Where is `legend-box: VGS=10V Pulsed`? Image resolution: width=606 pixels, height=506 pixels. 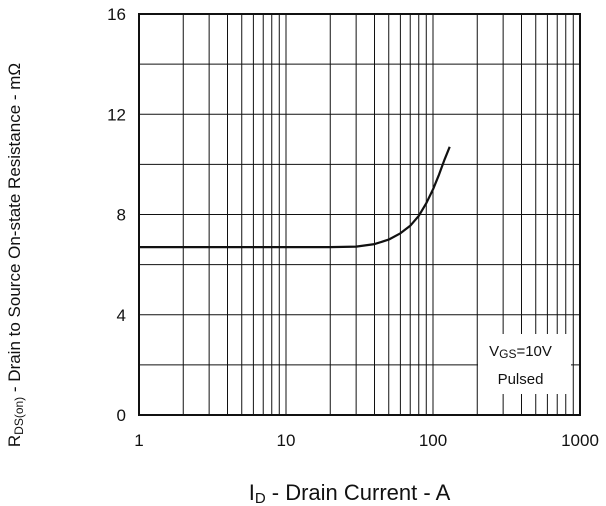 legend-box: VGS=10V Pulsed is located at coordinates (524, 364).